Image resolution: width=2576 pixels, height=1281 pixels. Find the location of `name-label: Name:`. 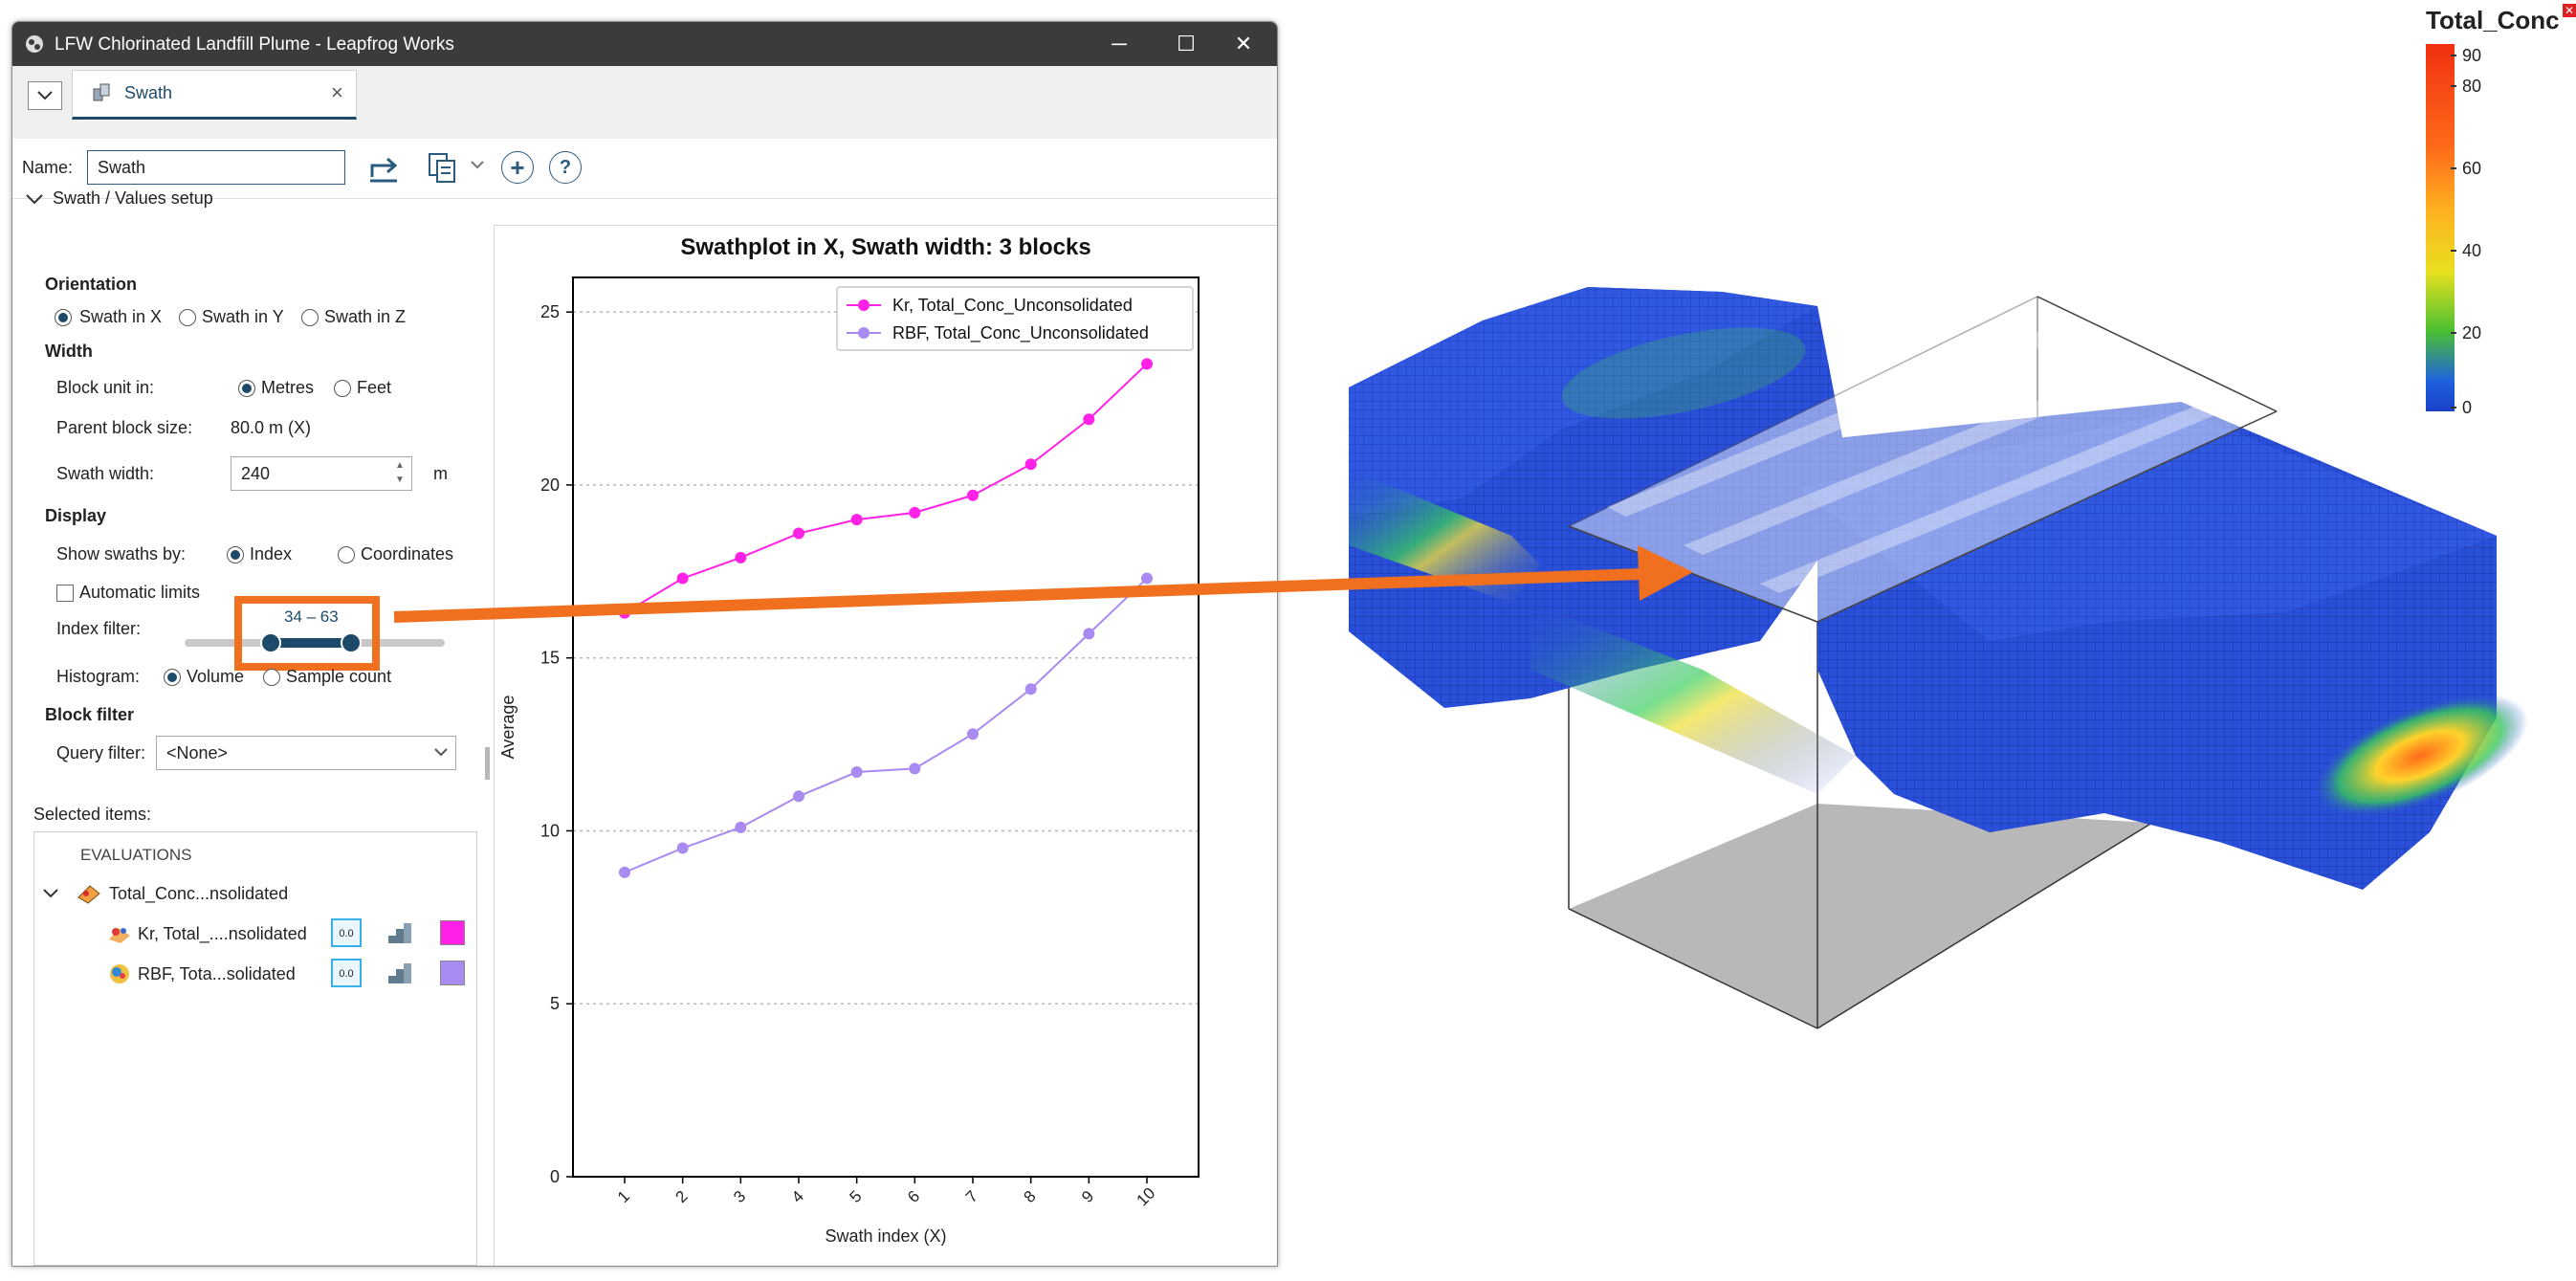

name-label: Name: is located at coordinates (48, 167).